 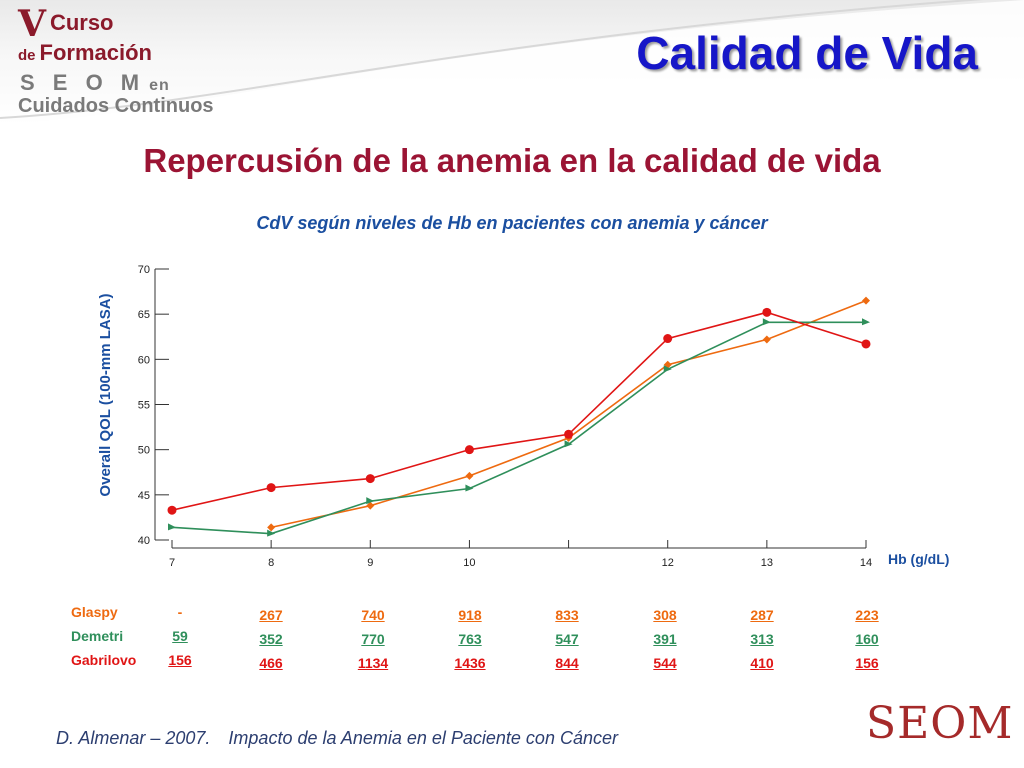 I want to click on seom-logo: SEOM, so click(x=940, y=723).